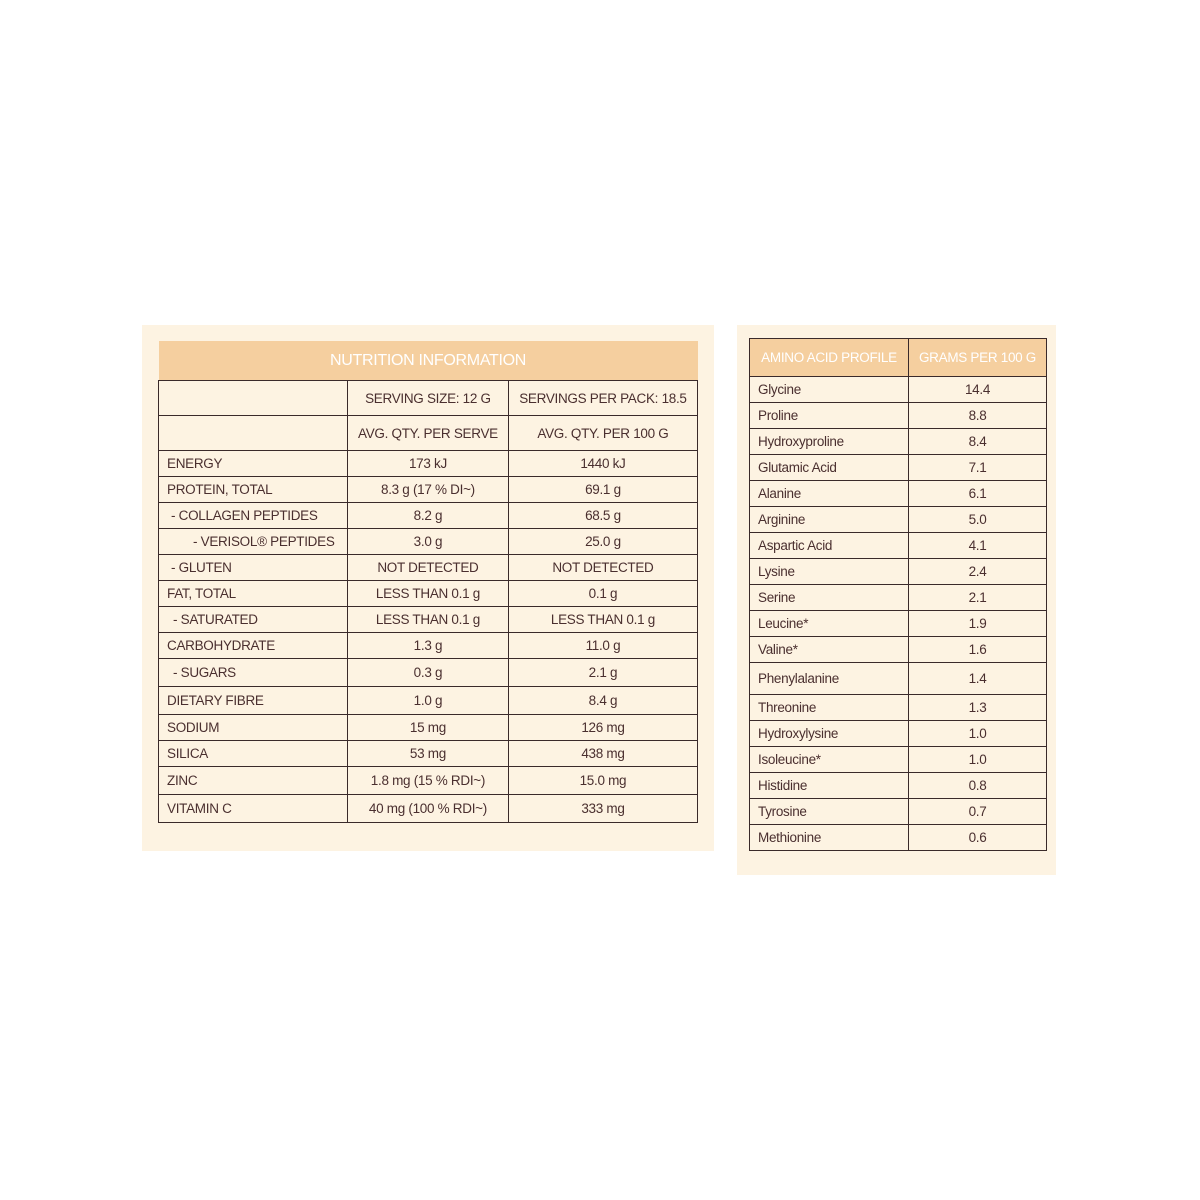 The image size is (1200, 1200). What do you see at coordinates (253, 727) in the screenshot?
I see `nutrition-name: SODIUM` at bounding box center [253, 727].